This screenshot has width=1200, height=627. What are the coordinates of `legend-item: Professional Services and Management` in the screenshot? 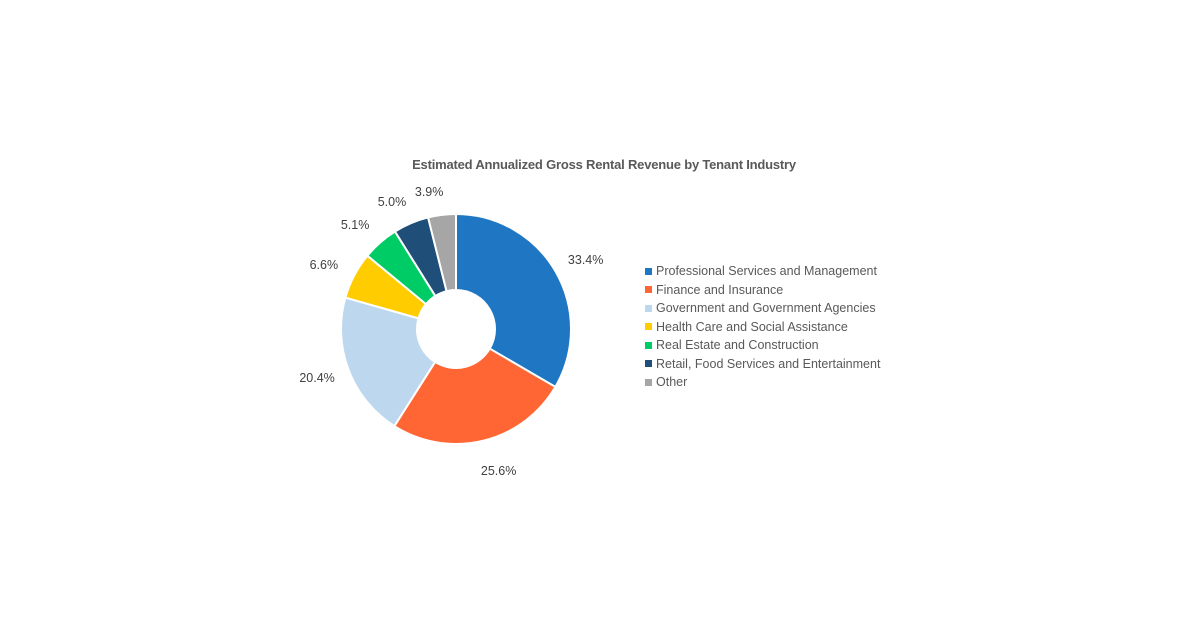 It's located at (762, 271).